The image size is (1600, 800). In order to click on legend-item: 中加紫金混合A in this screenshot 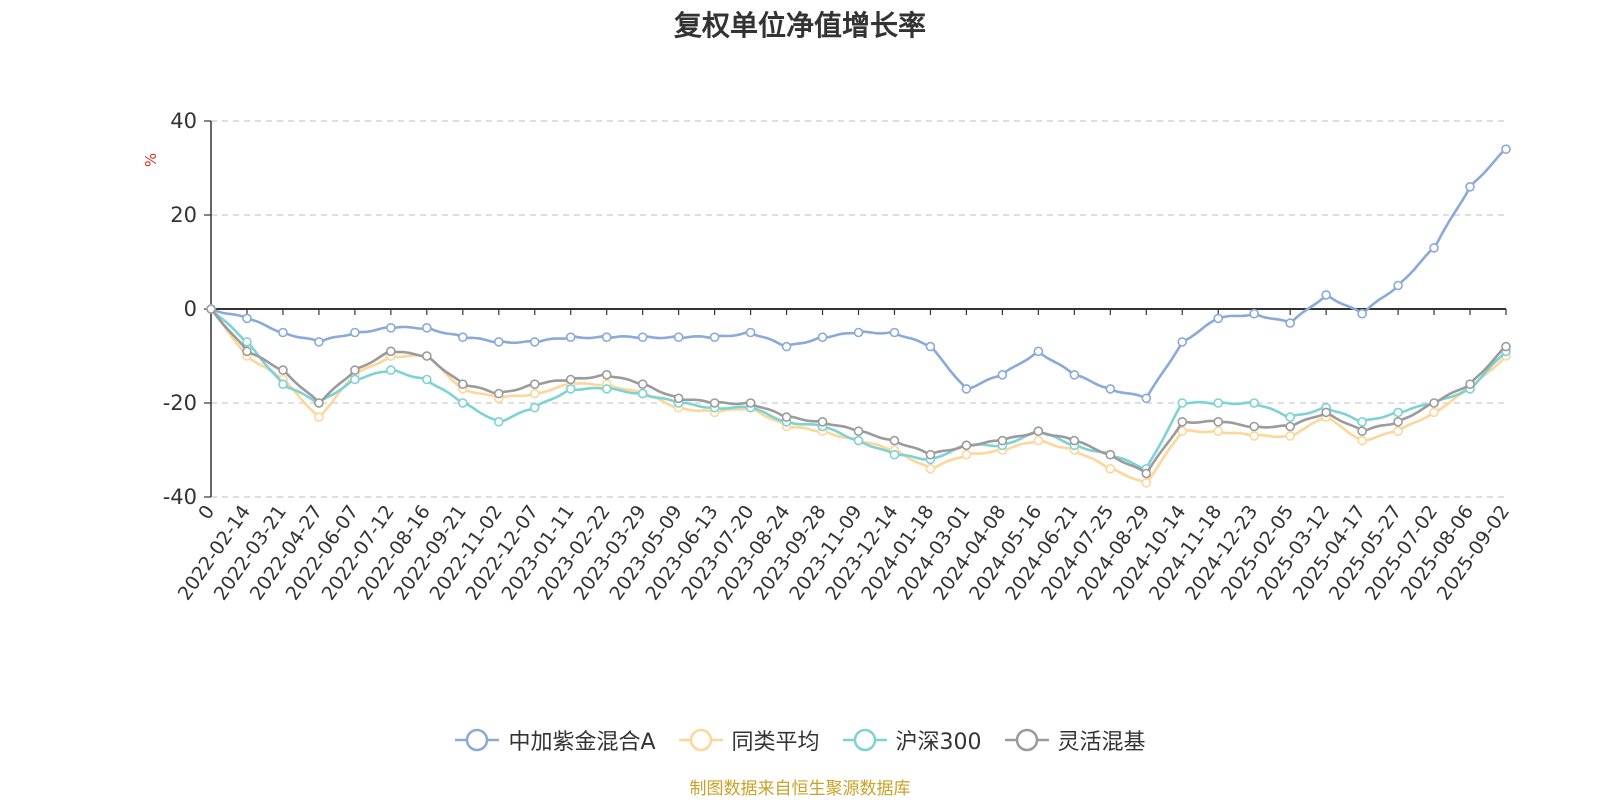, I will do `click(555, 740)`.